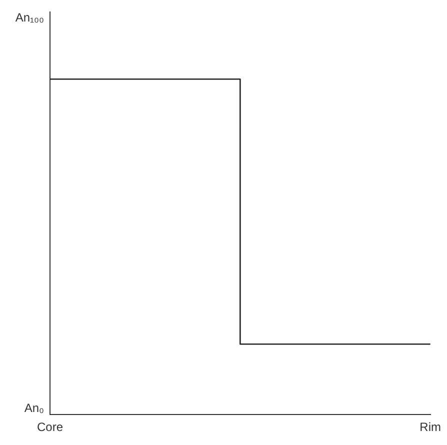  Describe the element at coordinates (50, 427) in the screenshot. I see `x-tick-label: Core` at that location.